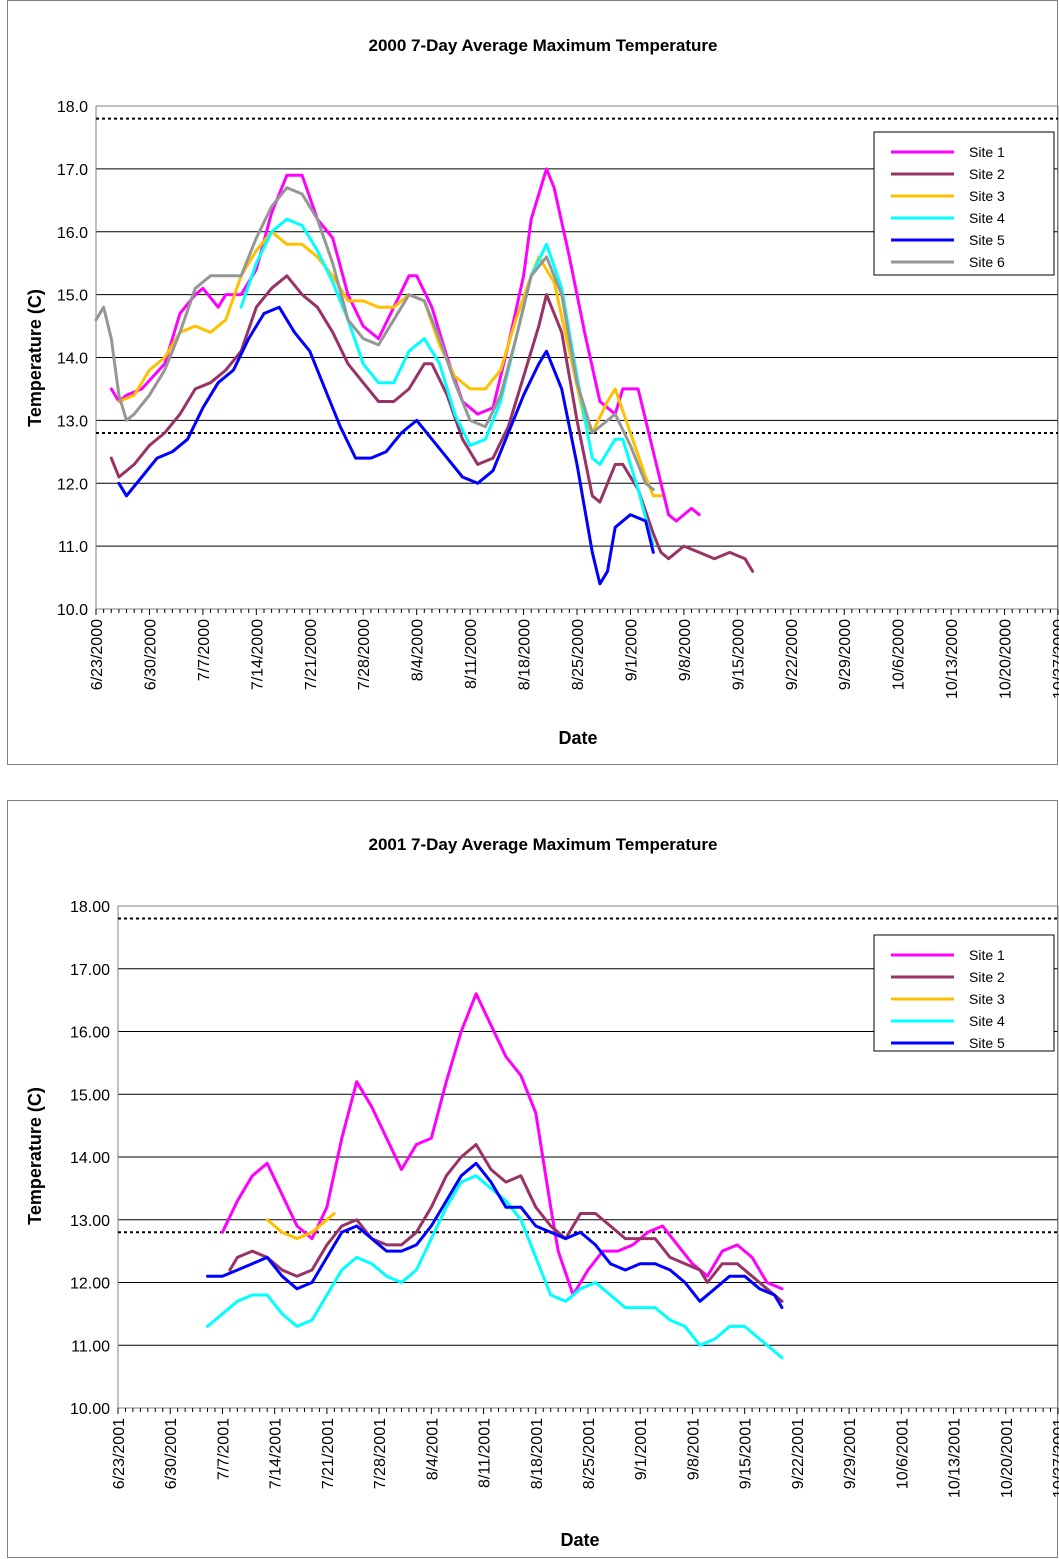 Image resolution: width=1059 pixels, height=1559 pixels. What do you see at coordinates (328, 1453) in the screenshot?
I see `x-tick-label: 7/21/2001` at bounding box center [328, 1453].